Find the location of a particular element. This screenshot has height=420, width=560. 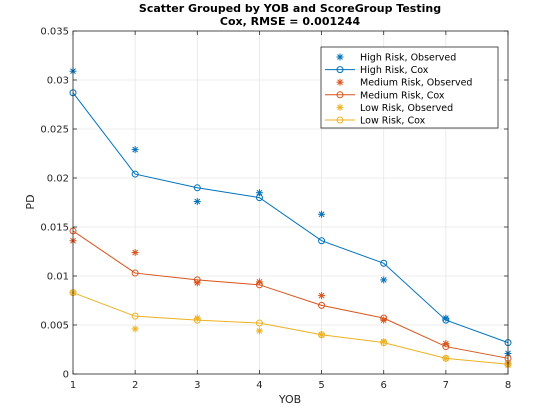

legend-entry: High Risk, Cox is located at coordinates (377, 70).